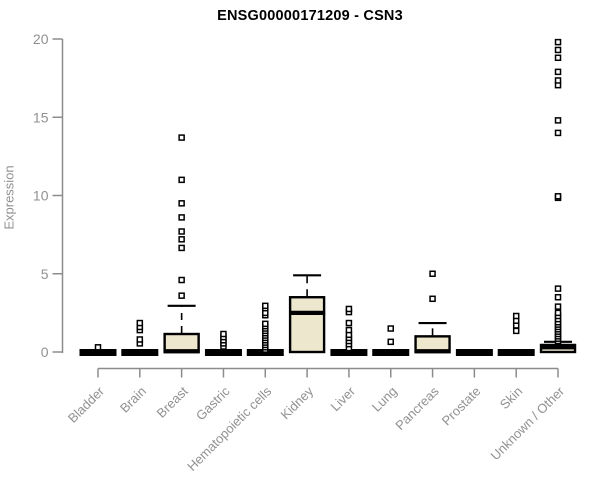 The width and height of the screenshot is (600, 500). I want to click on box-liver, so click(349, 352).